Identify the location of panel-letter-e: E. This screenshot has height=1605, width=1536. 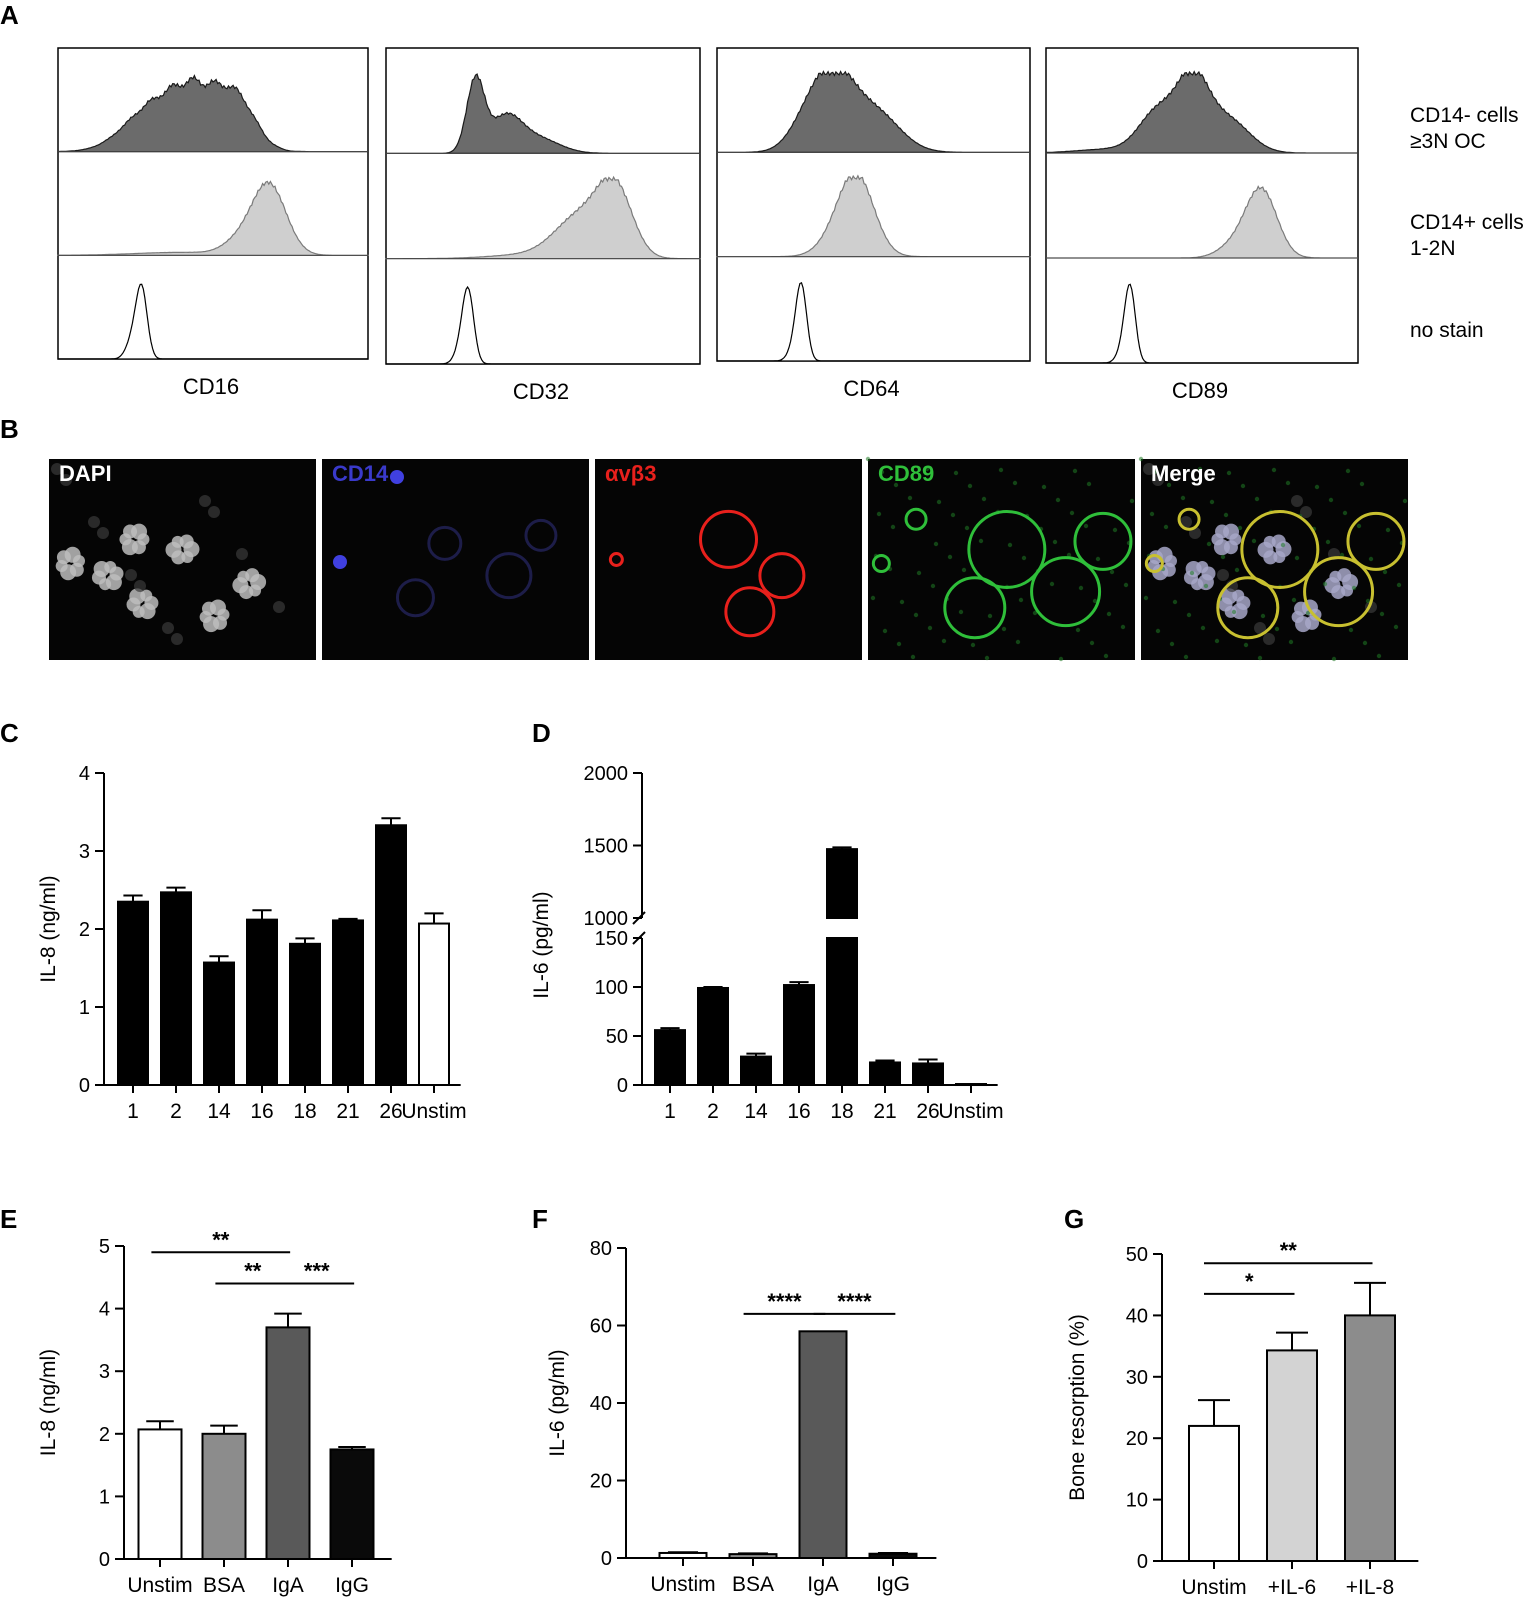
(8, 1219).